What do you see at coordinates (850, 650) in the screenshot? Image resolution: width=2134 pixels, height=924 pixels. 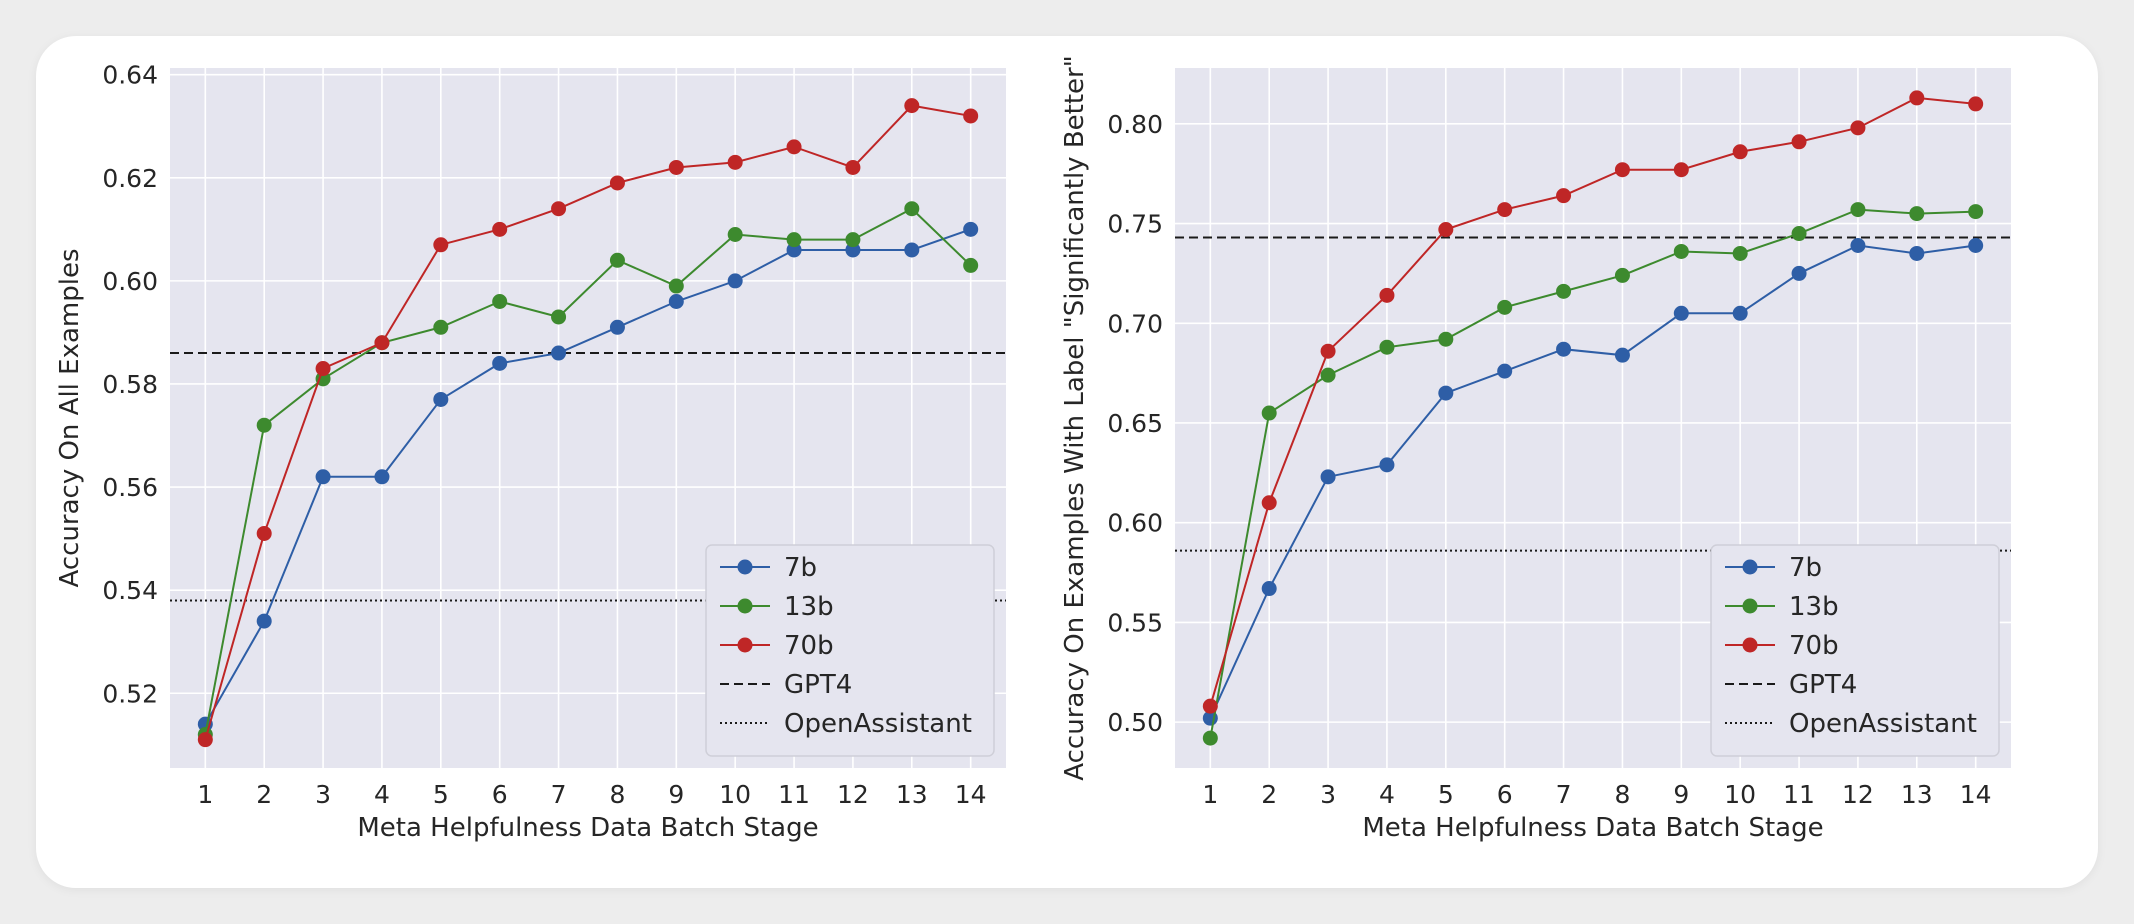 I see `legend-frame` at bounding box center [850, 650].